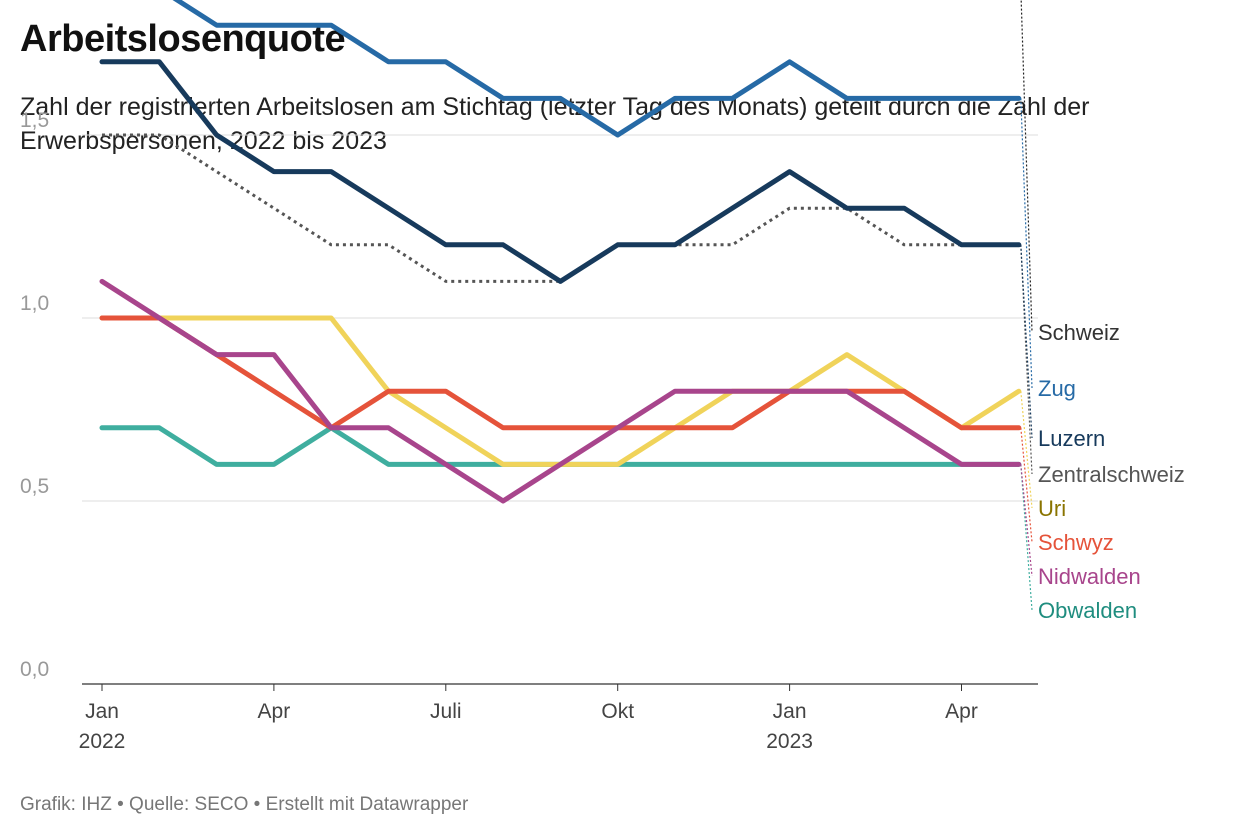 The image size is (1240, 840). Describe the element at coordinates (789, 741) in the screenshot. I see `x-tick-year-label: 2023` at that location.